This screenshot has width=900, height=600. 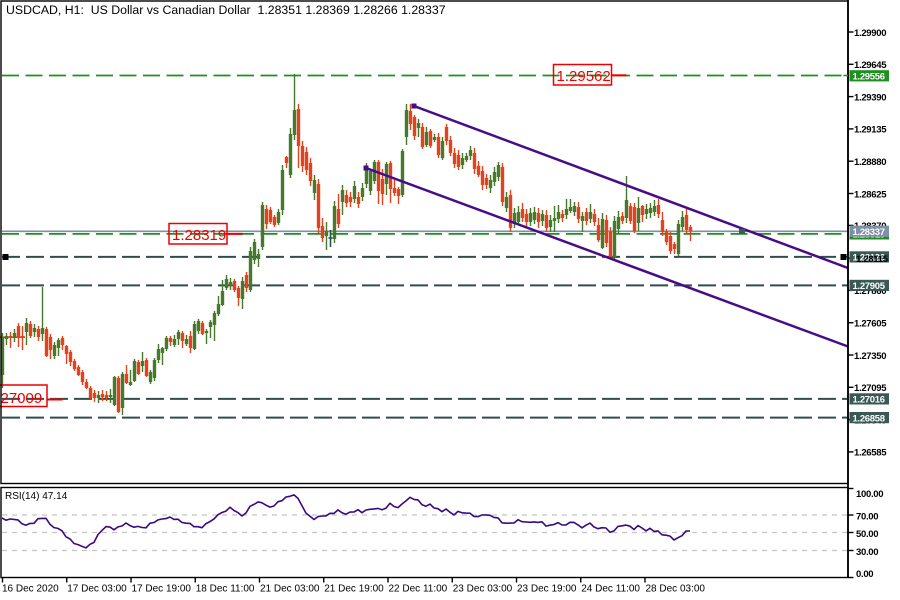 What do you see at coordinates (870, 453) in the screenshot?
I see `svg-text: 1.26585` at bounding box center [870, 453].